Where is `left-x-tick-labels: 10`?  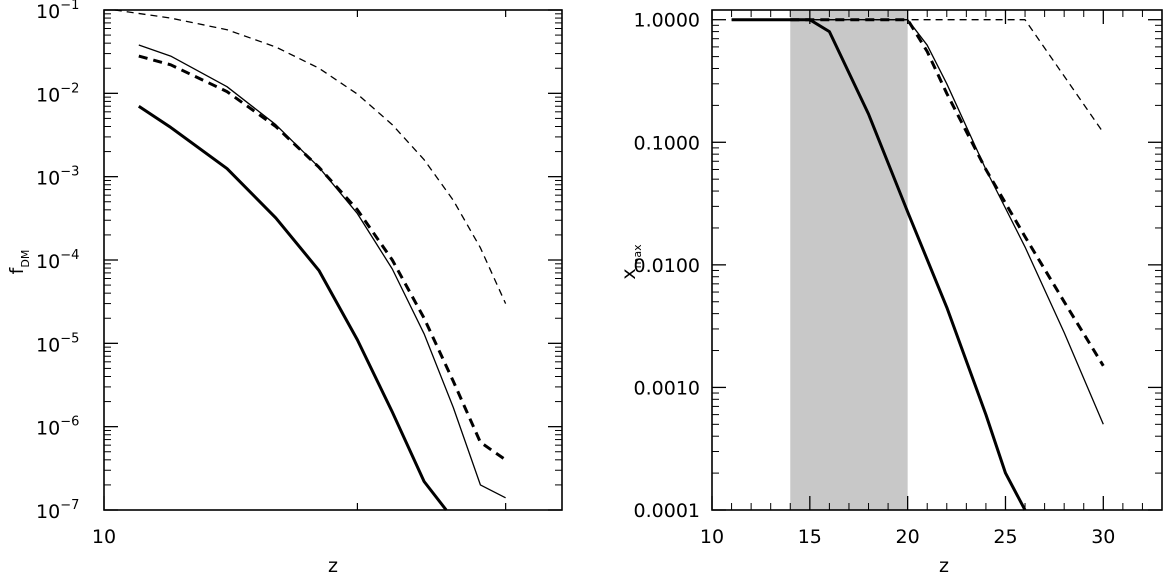 left-x-tick-labels: 10 is located at coordinates (104, 537).